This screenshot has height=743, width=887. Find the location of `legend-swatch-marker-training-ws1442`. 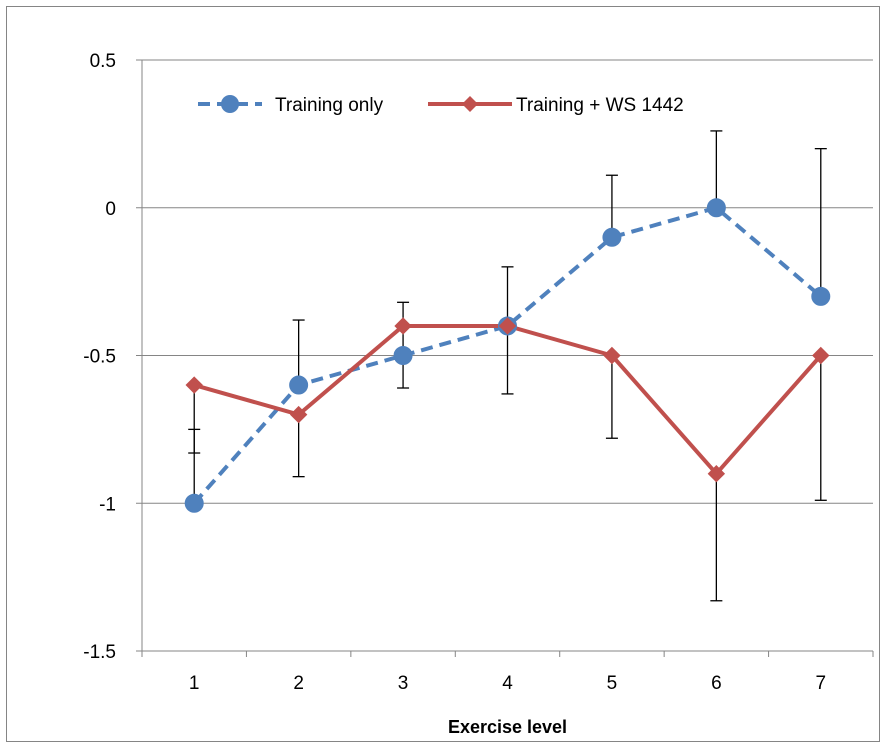

legend-swatch-marker-training-ws1442 is located at coordinates (470, 104).